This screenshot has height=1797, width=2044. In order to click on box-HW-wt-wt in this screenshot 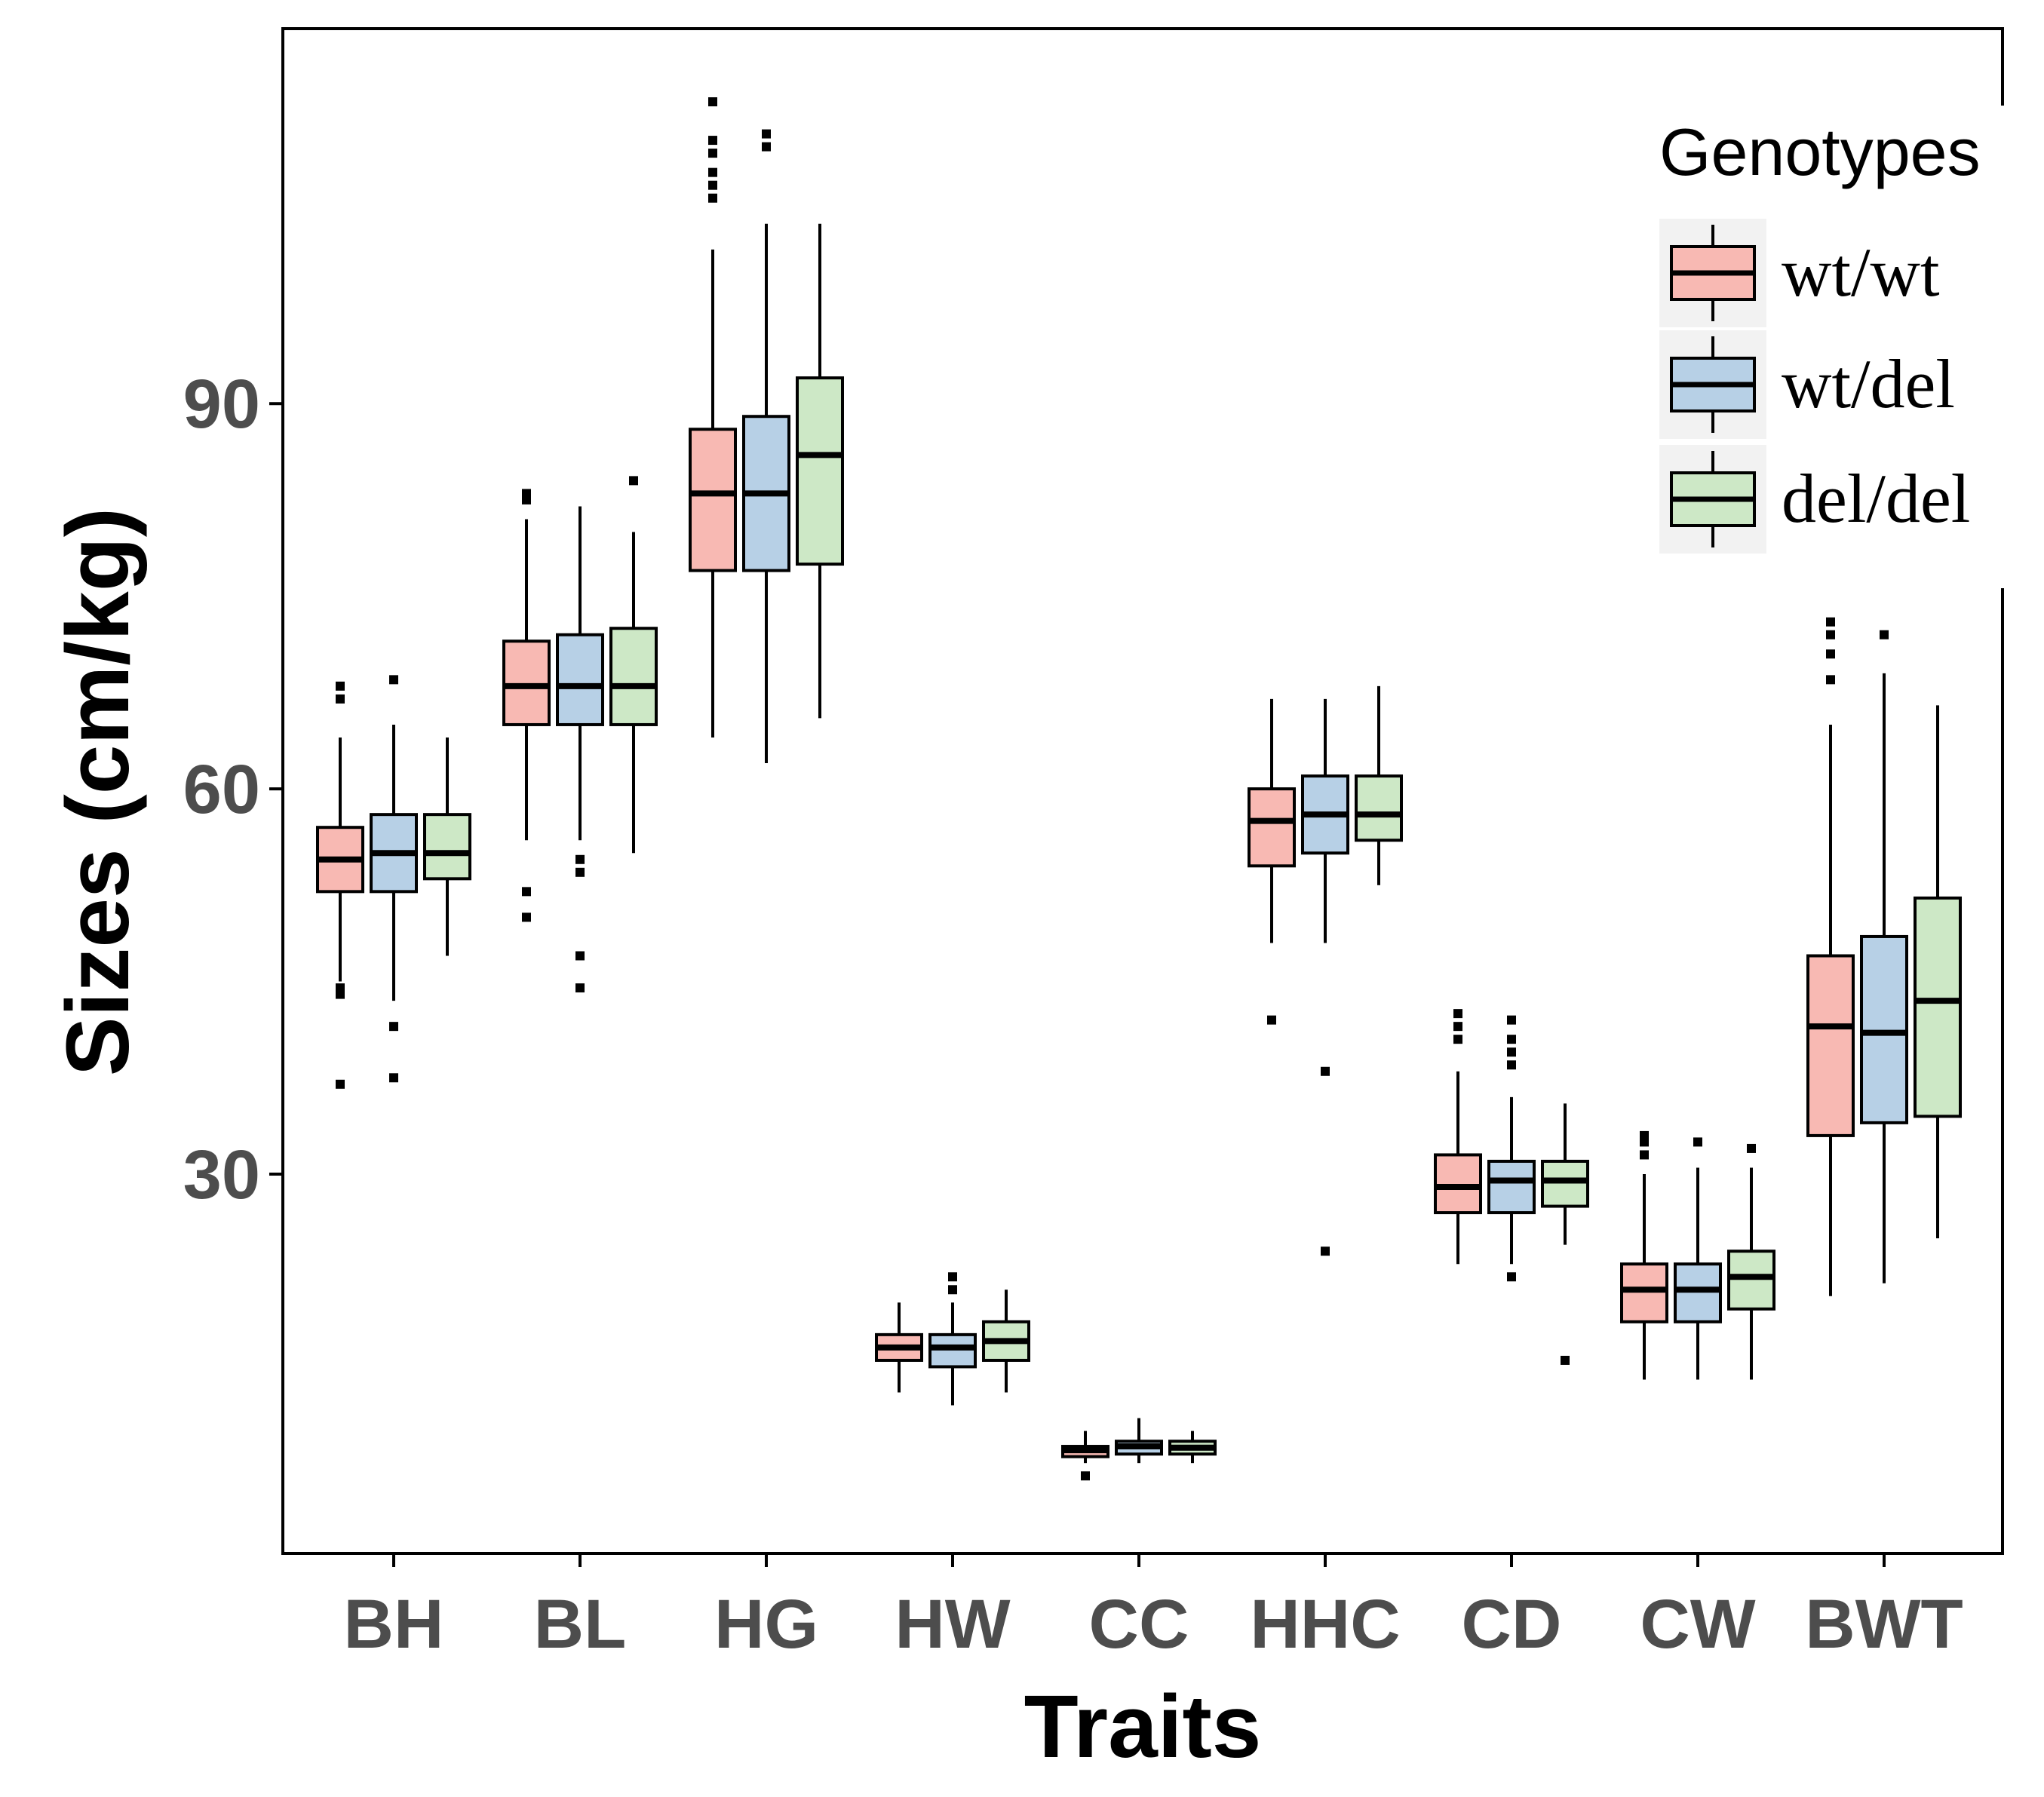, I will do `click(899, 1348)`.